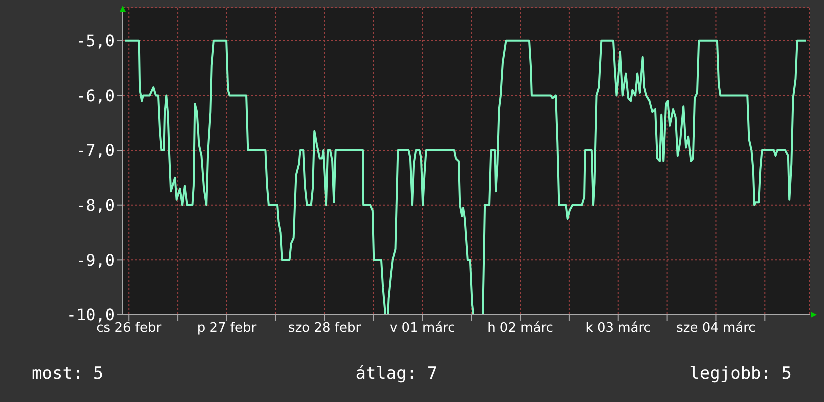 This screenshot has height=402, width=824. I want to click on x-tick-label: p 27 febr, so click(227, 328).